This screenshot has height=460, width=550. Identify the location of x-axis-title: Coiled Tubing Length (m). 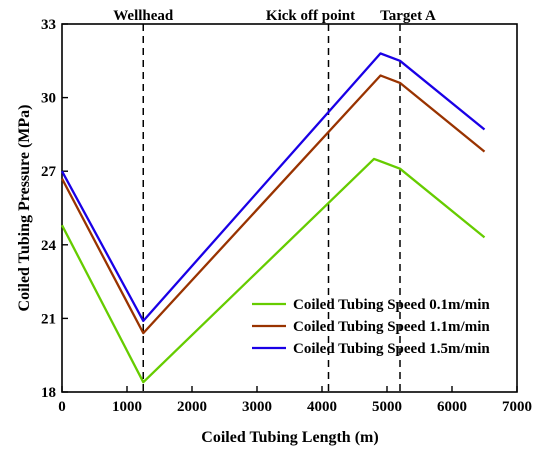
(289, 437).